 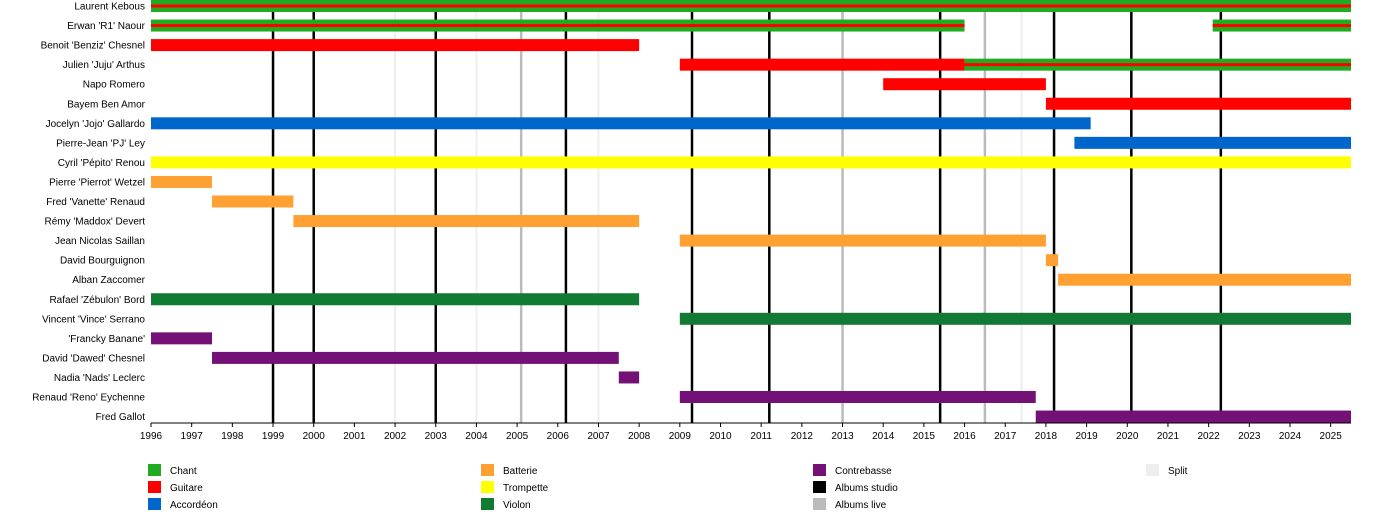 I want to click on member-label: Napo Romero, so click(x=114, y=85).